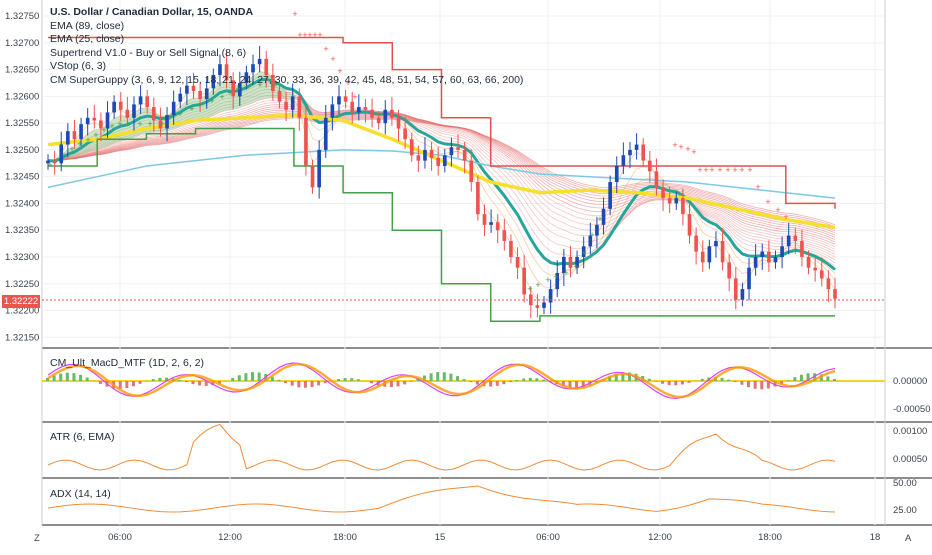 This screenshot has width=932, height=555. Describe the element at coordinates (286, 13) in the screenshot. I see `symbol-title: U.S. Dollar / Canadian Dollar, 15, OANDA` at that location.